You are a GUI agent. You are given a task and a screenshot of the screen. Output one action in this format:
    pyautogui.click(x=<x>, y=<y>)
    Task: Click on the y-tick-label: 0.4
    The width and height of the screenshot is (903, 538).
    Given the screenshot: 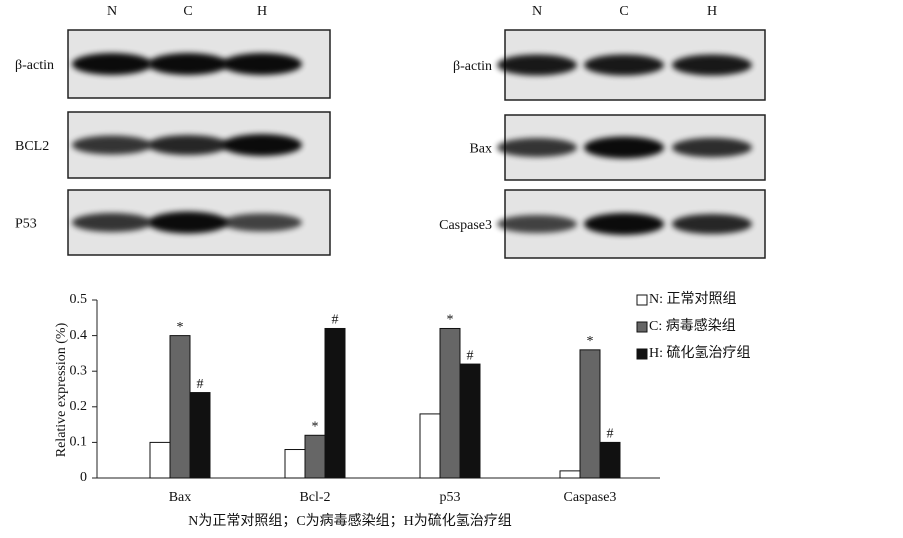 What is the action you would take?
    pyautogui.click(x=79, y=335)
    